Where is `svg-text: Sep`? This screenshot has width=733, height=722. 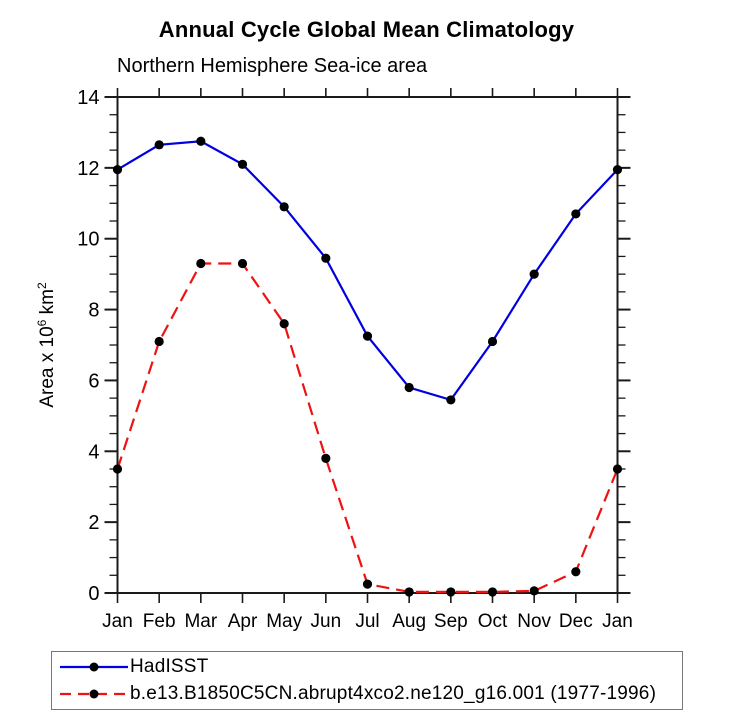
svg-text: Sep is located at coordinates (451, 621).